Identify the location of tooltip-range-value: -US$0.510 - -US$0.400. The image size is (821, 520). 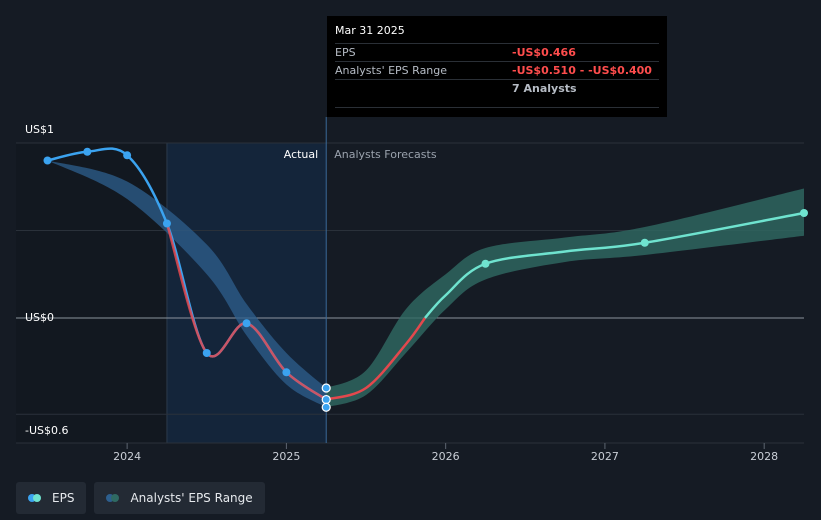
(582, 70).